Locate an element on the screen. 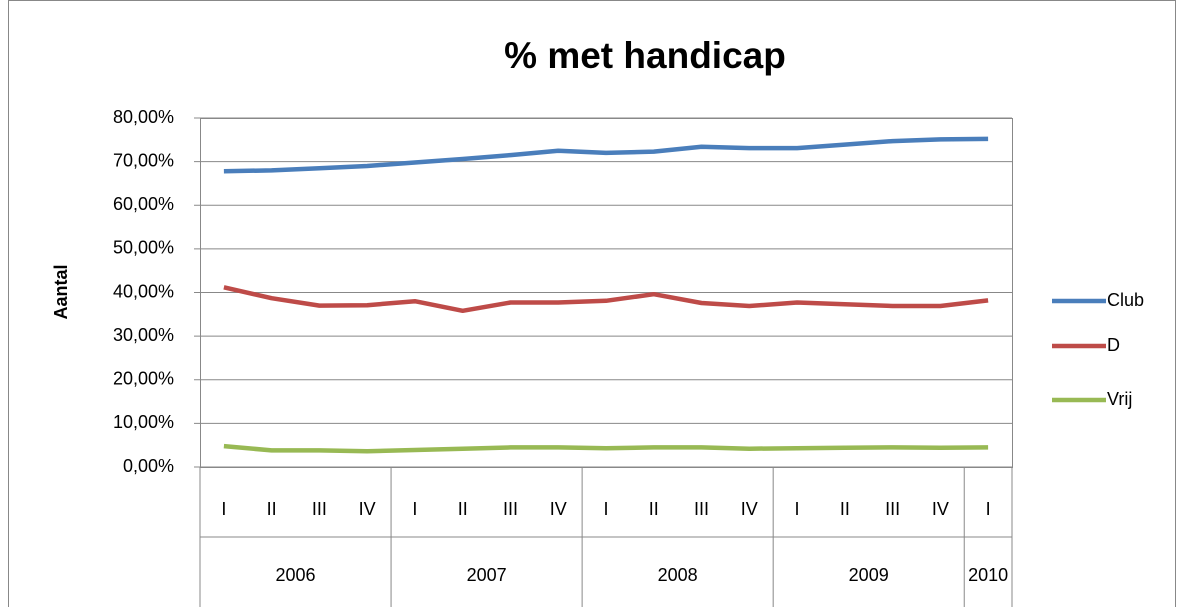 The width and height of the screenshot is (1178, 607). y-tick-label: 10,00% is located at coordinates (143, 422).